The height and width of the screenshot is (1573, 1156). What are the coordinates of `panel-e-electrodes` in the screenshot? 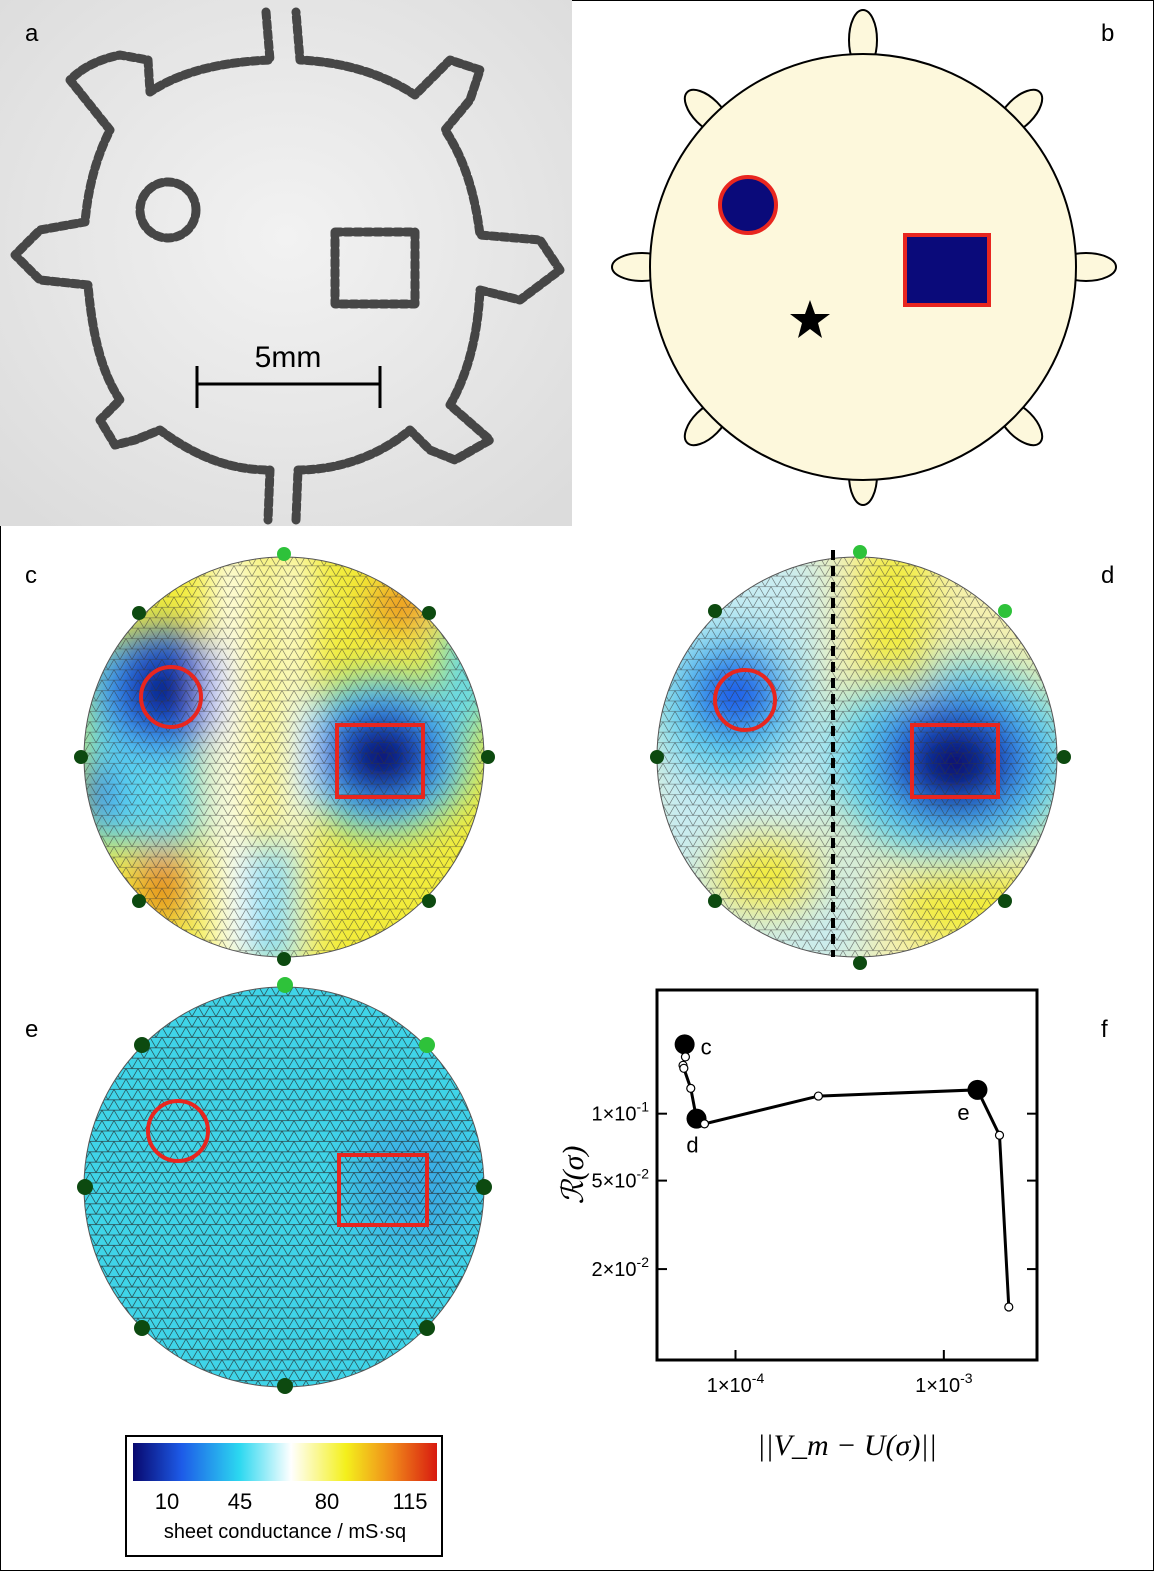 It's located at (284, 1185).